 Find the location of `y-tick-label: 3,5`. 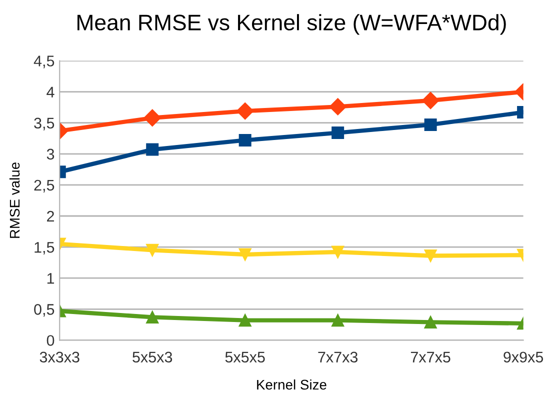

y-tick-label: 3,5 is located at coordinates (44, 124).